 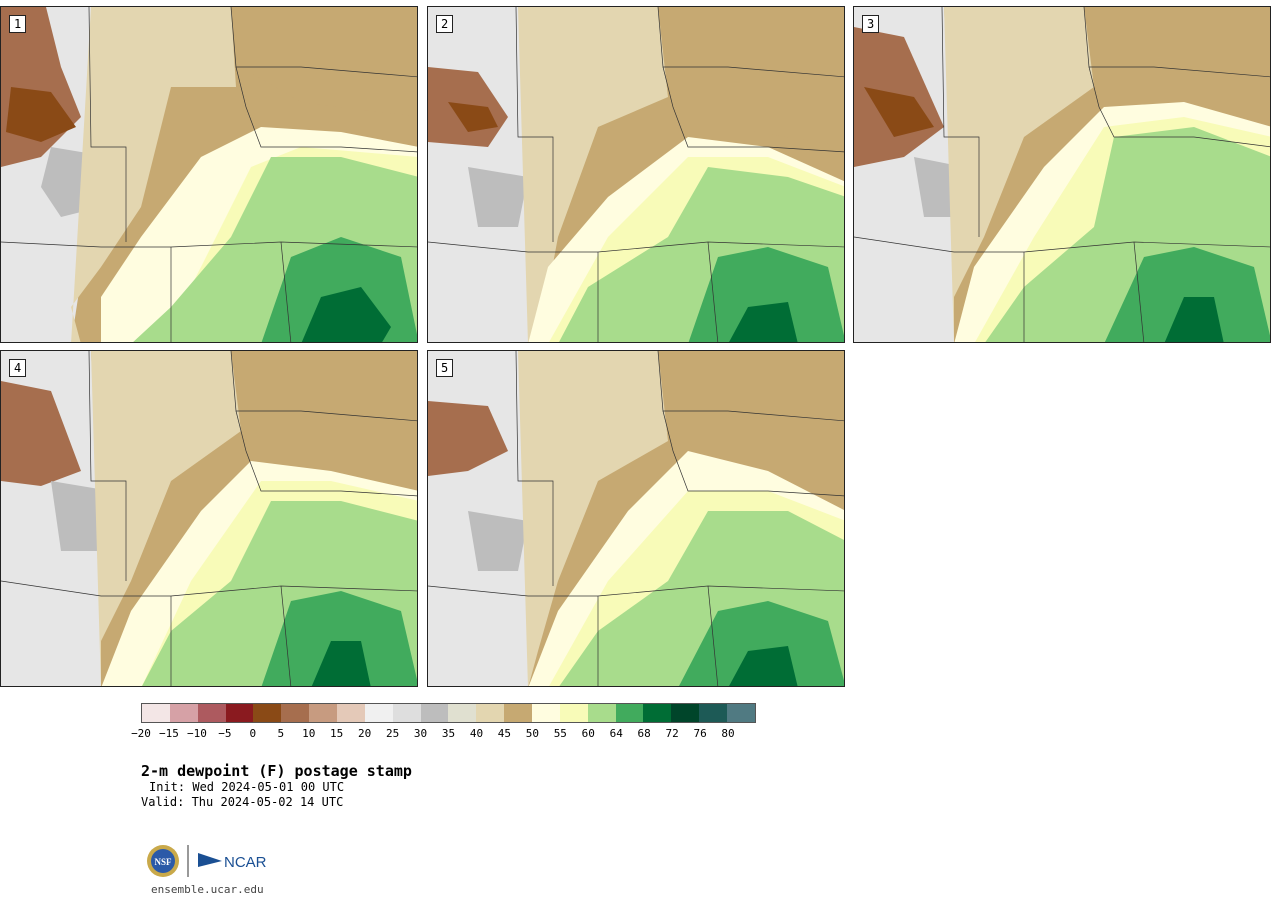 What do you see at coordinates (728, 733) in the screenshot?
I see `colorbar-tick-label: 80` at bounding box center [728, 733].